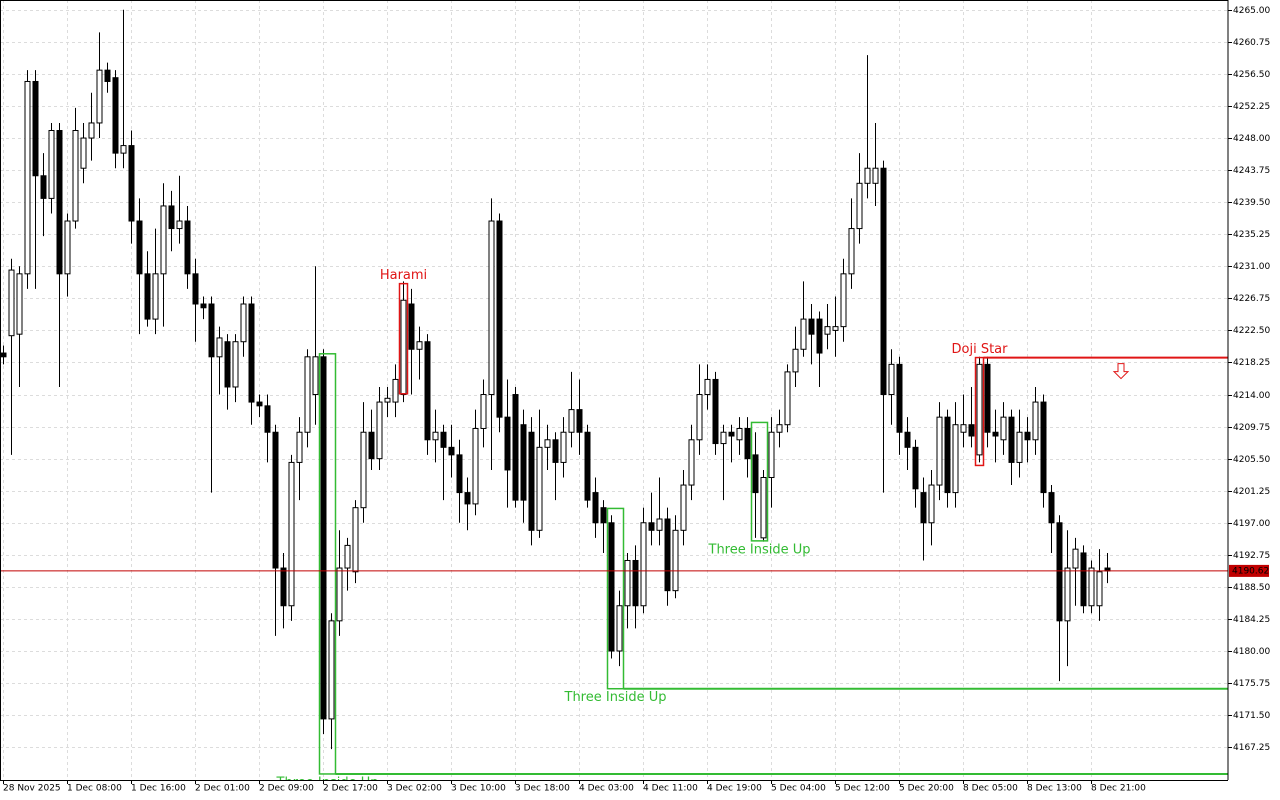  I want to click on y-tick-label: 4205.50, so click(1251, 460).